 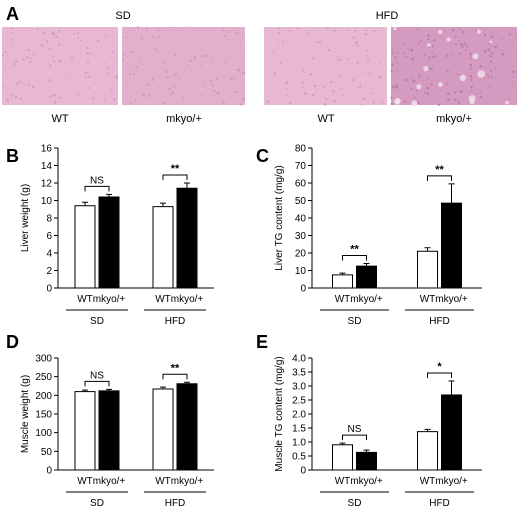 What do you see at coordinates (342, 457) in the screenshot?
I see `bar-sd-wt` at bounding box center [342, 457].